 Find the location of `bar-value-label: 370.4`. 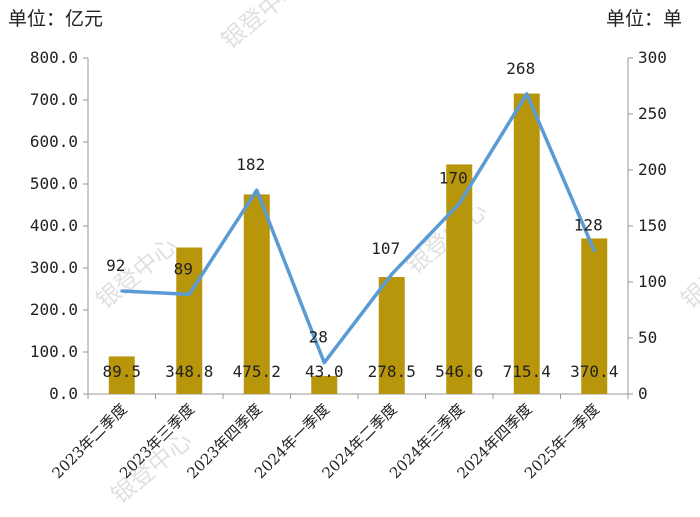

bar-value-label: 370.4 is located at coordinates (594, 371).